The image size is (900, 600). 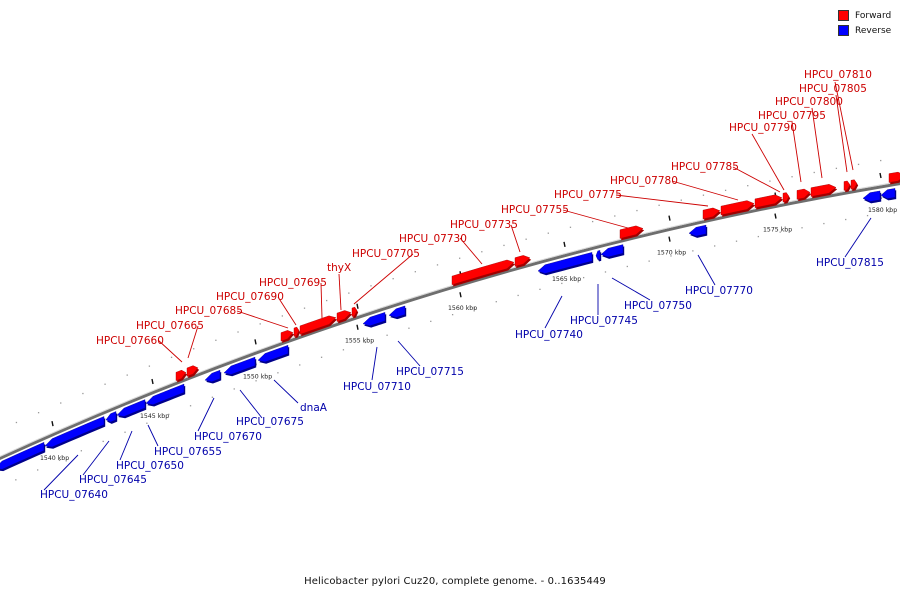 I want to click on gene-label: HPCU_07655, so click(x=188, y=452).